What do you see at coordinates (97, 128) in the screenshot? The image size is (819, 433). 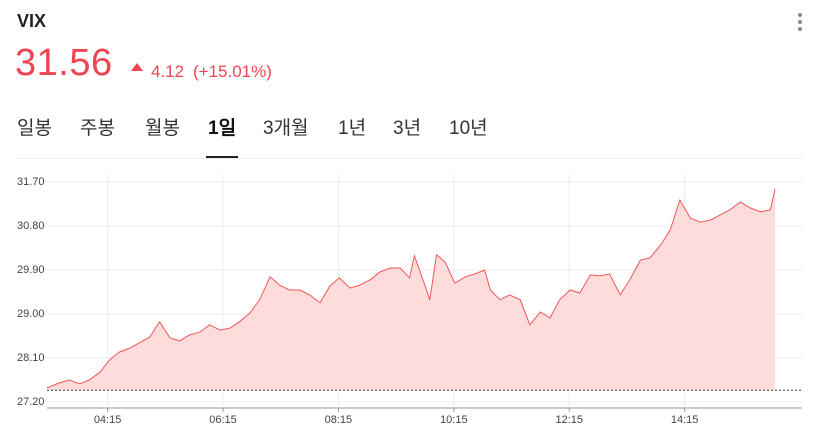 I see `tab: 주봉` at bounding box center [97, 128].